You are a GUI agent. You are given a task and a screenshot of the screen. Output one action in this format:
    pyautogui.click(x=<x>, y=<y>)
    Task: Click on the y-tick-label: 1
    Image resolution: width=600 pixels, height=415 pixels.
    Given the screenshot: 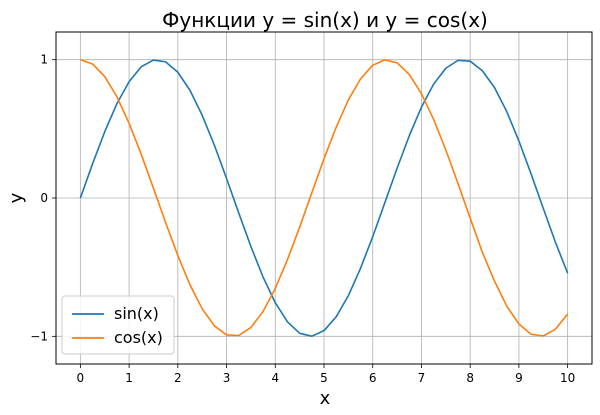 What is the action you would take?
    pyautogui.click(x=44, y=60)
    